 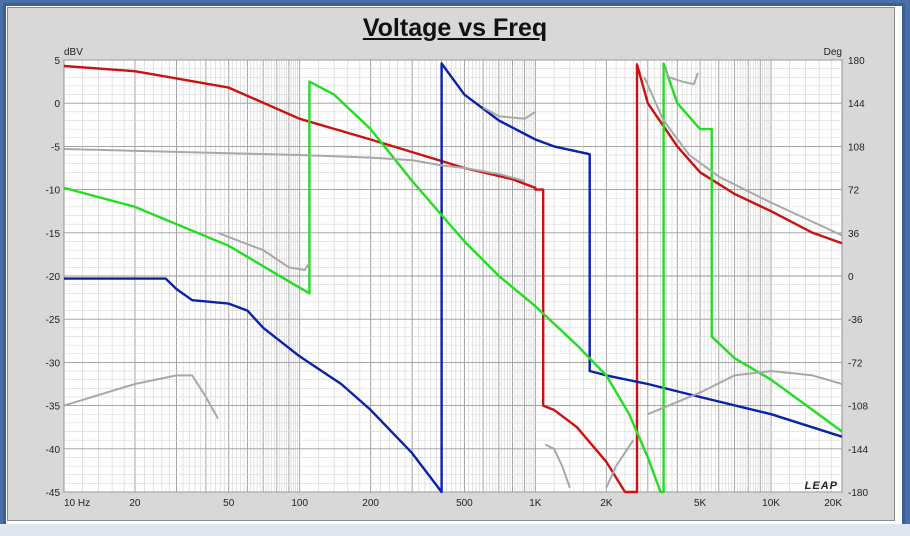 What do you see at coordinates (455, 530) in the screenshot?
I see `window-bottom-edge` at bounding box center [455, 530].